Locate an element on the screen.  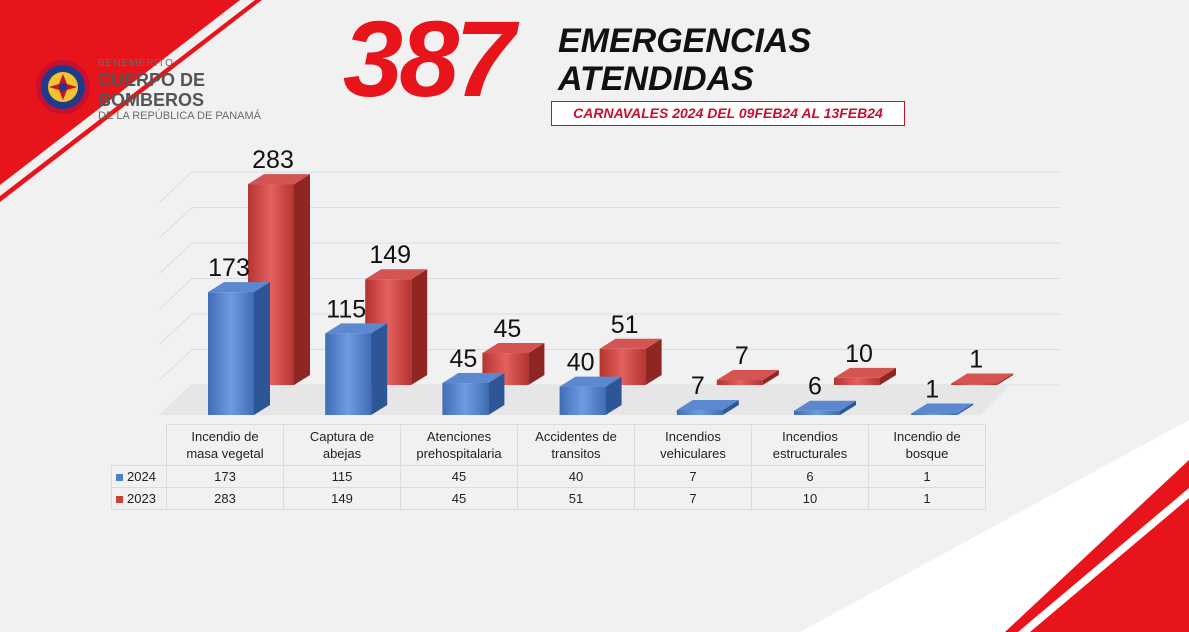
table-cell: 40 is located at coordinates (576, 476).